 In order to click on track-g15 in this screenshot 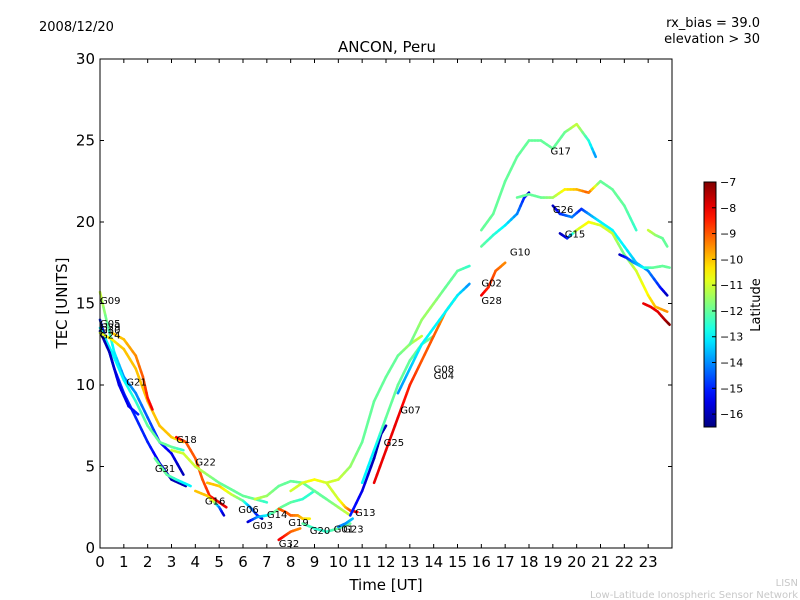, I will do `click(610, 250)`.